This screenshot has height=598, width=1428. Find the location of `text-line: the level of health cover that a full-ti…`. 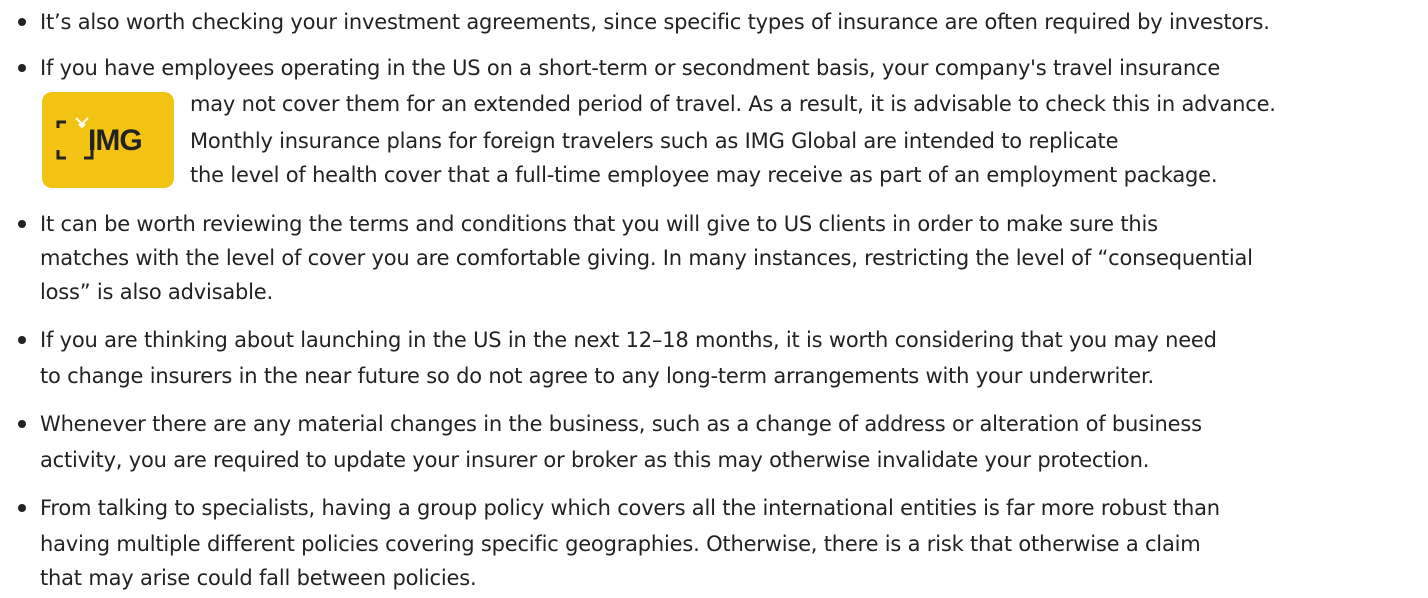

text-line: the level of health cover that a full-ti… is located at coordinates (704, 175).